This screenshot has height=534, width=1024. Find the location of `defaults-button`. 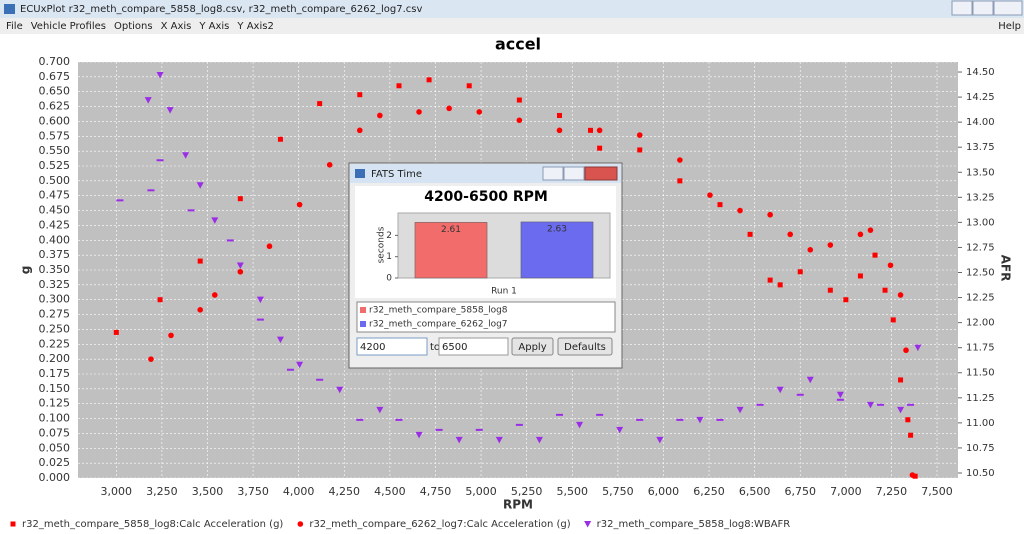

defaults-button is located at coordinates (585, 346).